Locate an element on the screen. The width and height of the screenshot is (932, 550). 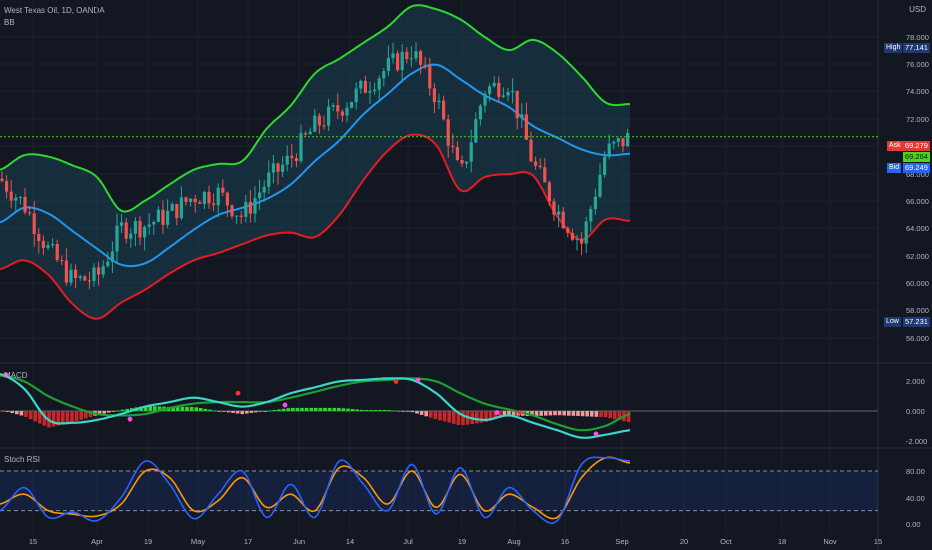
time-tick-label: May is located at coordinates (198, 541).